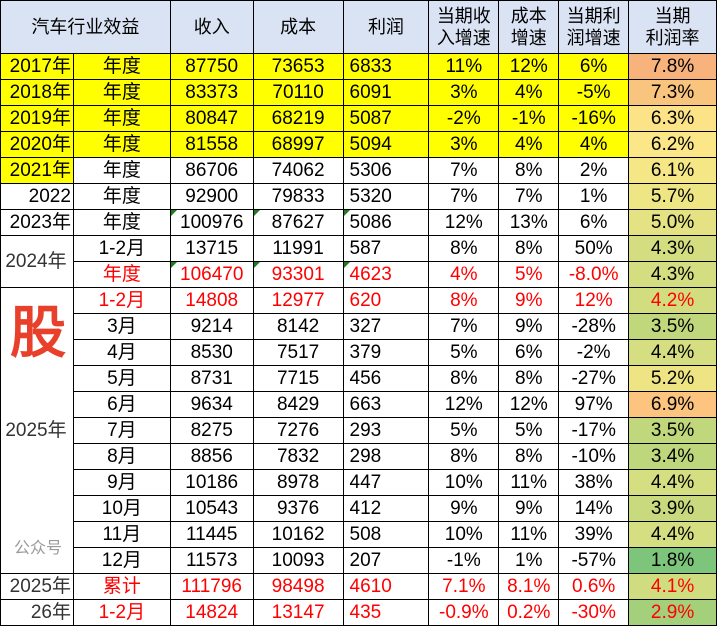 Image resolution: width=717 pixels, height=638 pixels. I want to click on profit-growth-cell: 4%, so click(594, 144).